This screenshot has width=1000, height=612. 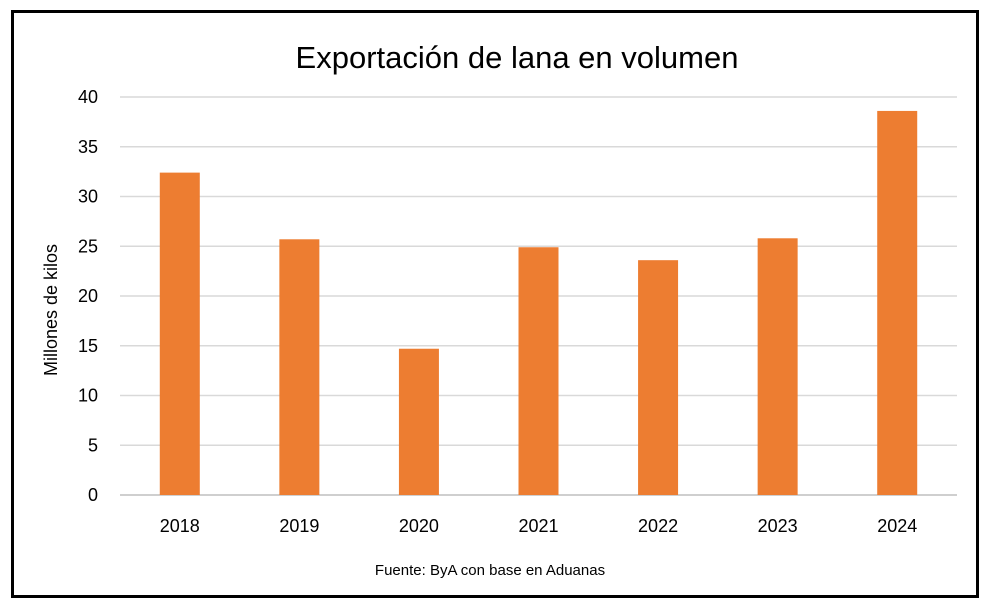 What do you see at coordinates (517, 57) in the screenshot?
I see `chart-title: Exportación de lana en volumen` at bounding box center [517, 57].